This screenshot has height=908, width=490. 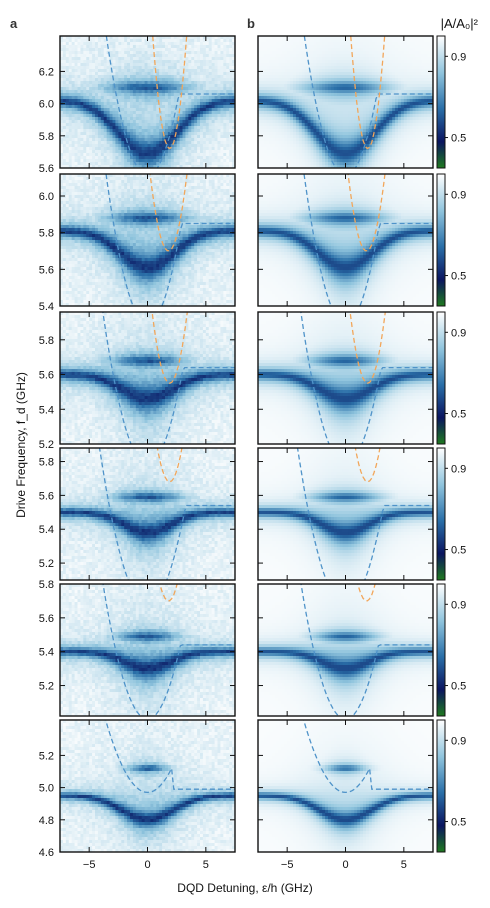 I want to click on panel-label-a: a, so click(x=14, y=23).